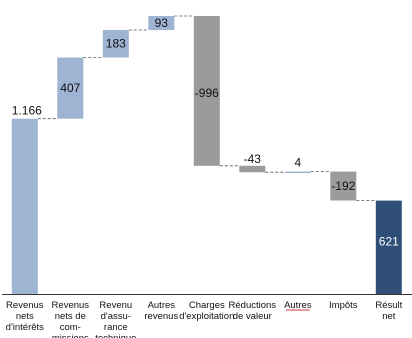 The image size is (412, 338). What do you see at coordinates (115, 335) in the screenshot?
I see `category-label-line: technique` at bounding box center [115, 335].